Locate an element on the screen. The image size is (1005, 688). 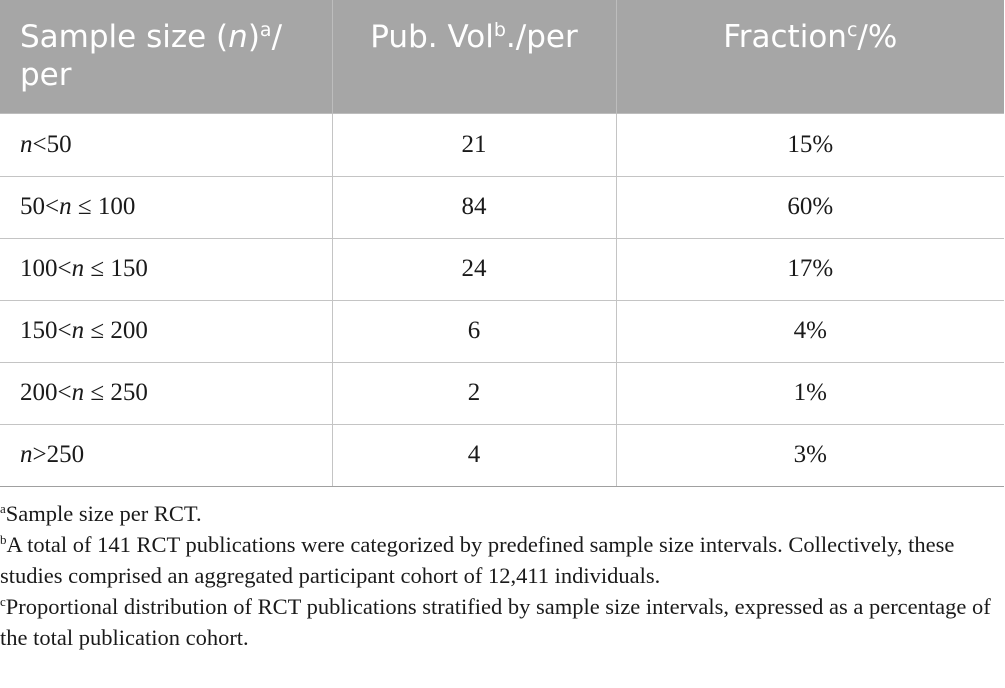
cell-pub-vol: 6 is located at coordinates (474, 331).